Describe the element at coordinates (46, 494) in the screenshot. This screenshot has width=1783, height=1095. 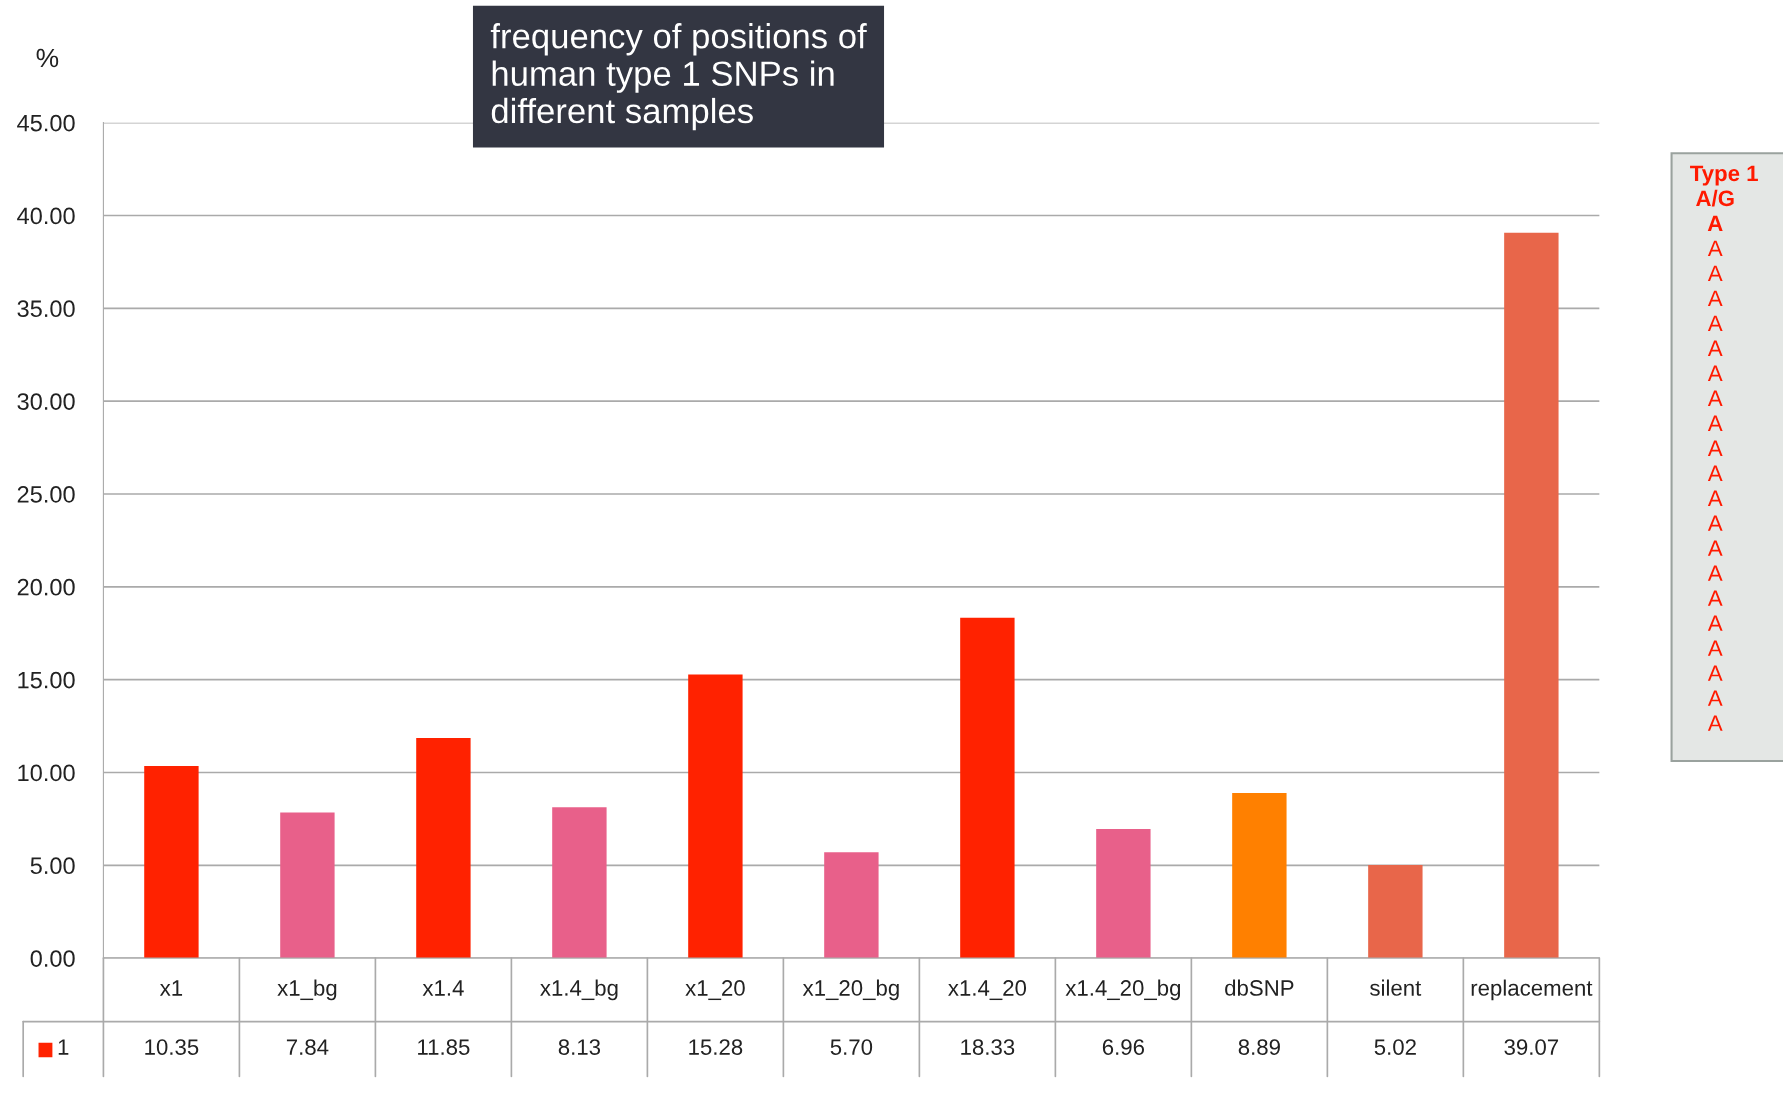
I see `y-tick-label: 25.00` at that location.